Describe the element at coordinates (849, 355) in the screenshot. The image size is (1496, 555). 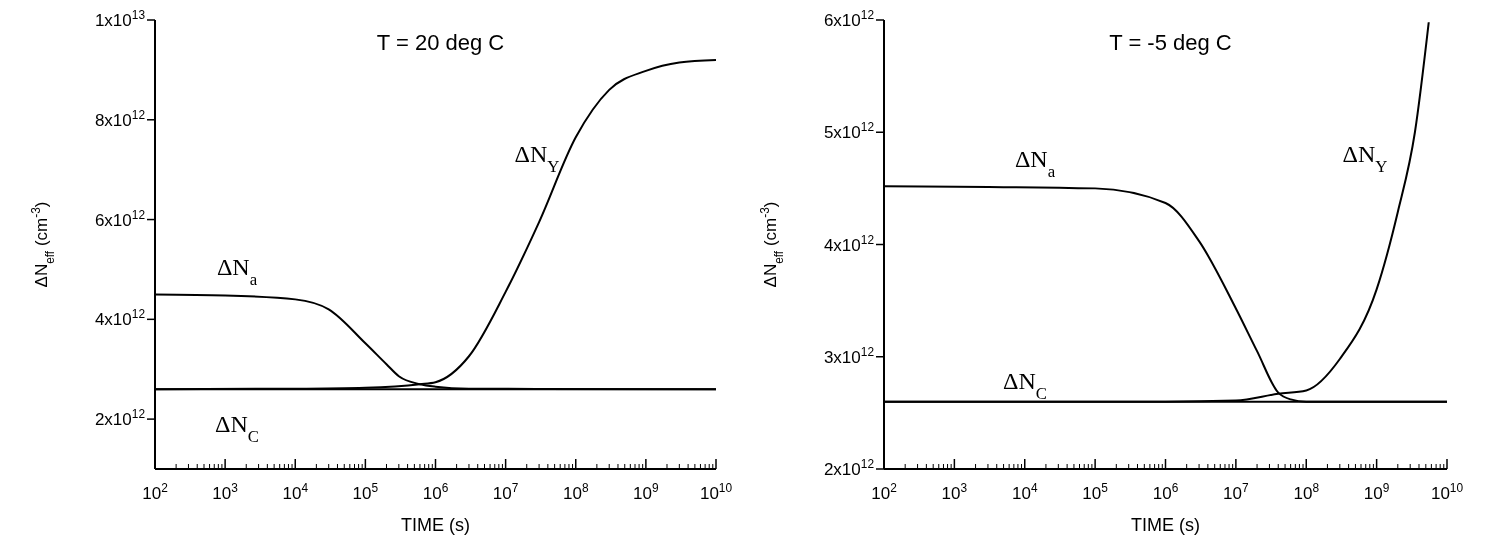
I see `y-tick-label: 3x10$^{12}$` at that location.